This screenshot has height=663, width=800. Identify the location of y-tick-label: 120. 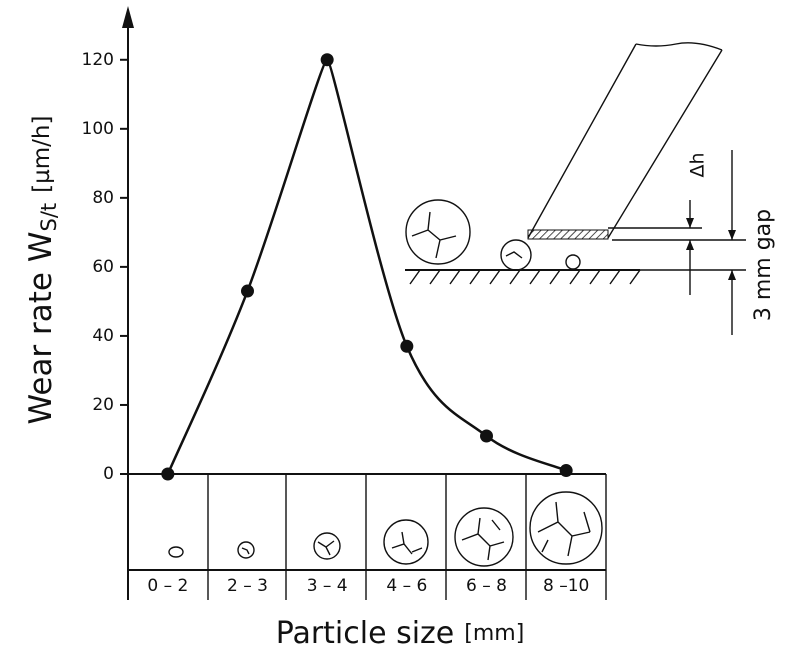
(98, 60).